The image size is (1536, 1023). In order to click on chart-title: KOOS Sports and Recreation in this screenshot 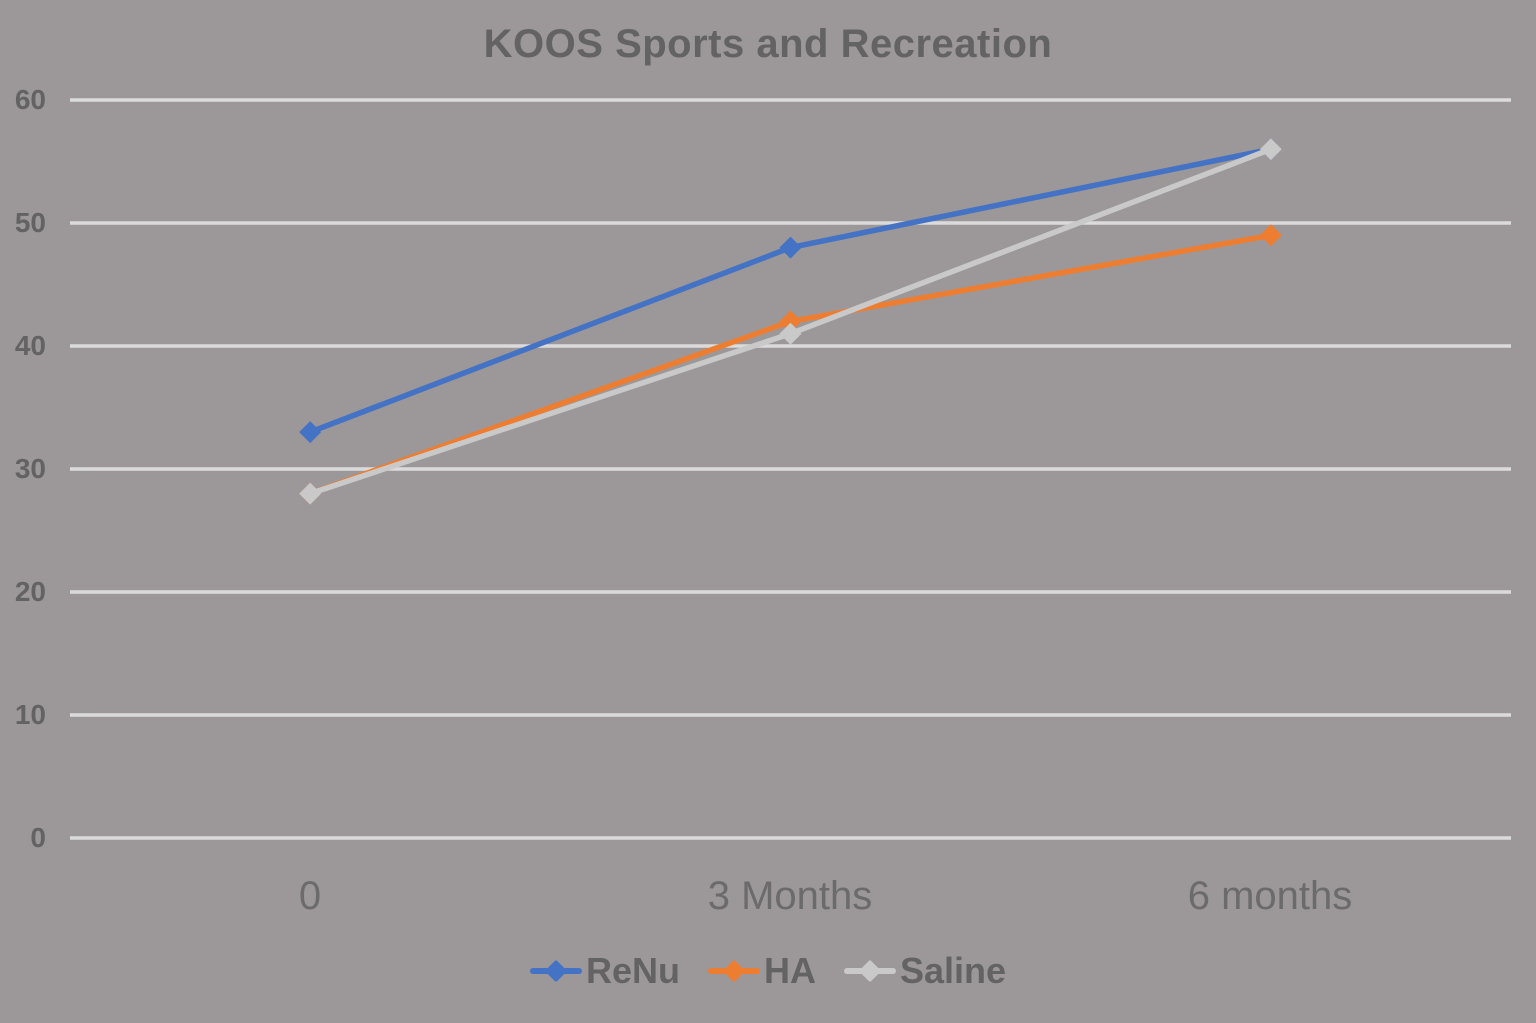, I will do `click(768, 44)`.